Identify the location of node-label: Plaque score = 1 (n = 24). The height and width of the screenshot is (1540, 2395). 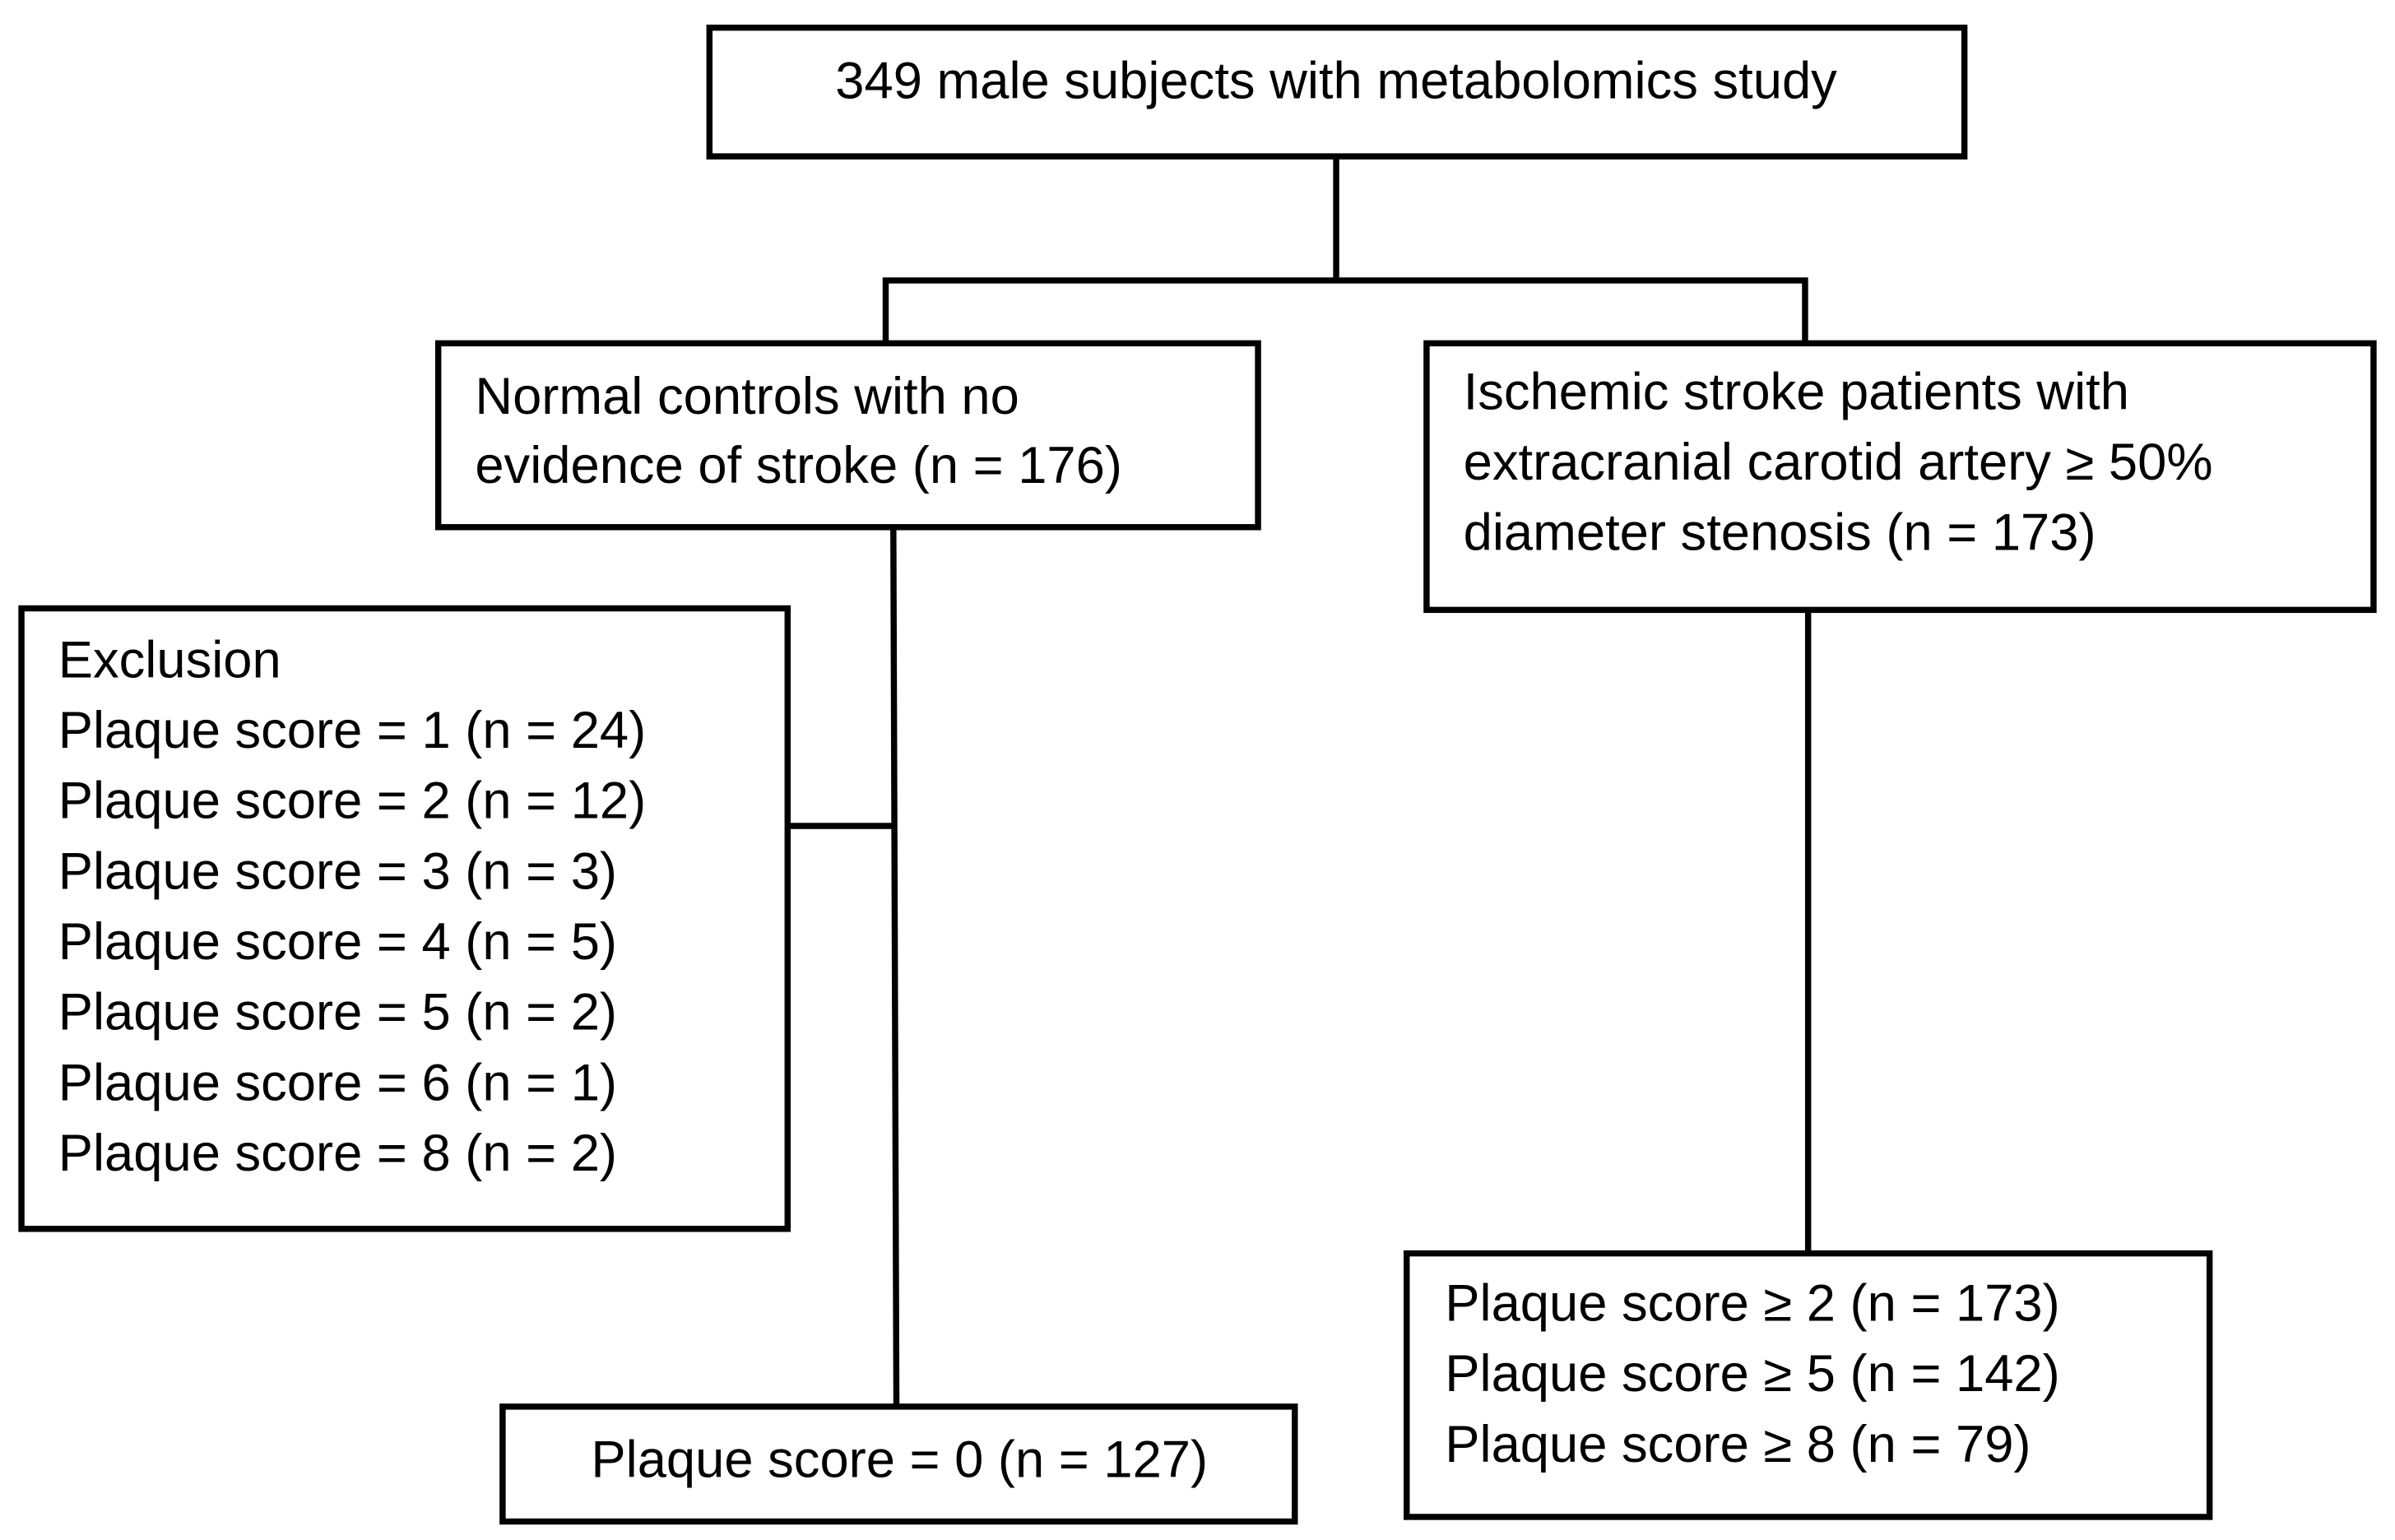
(352, 730).